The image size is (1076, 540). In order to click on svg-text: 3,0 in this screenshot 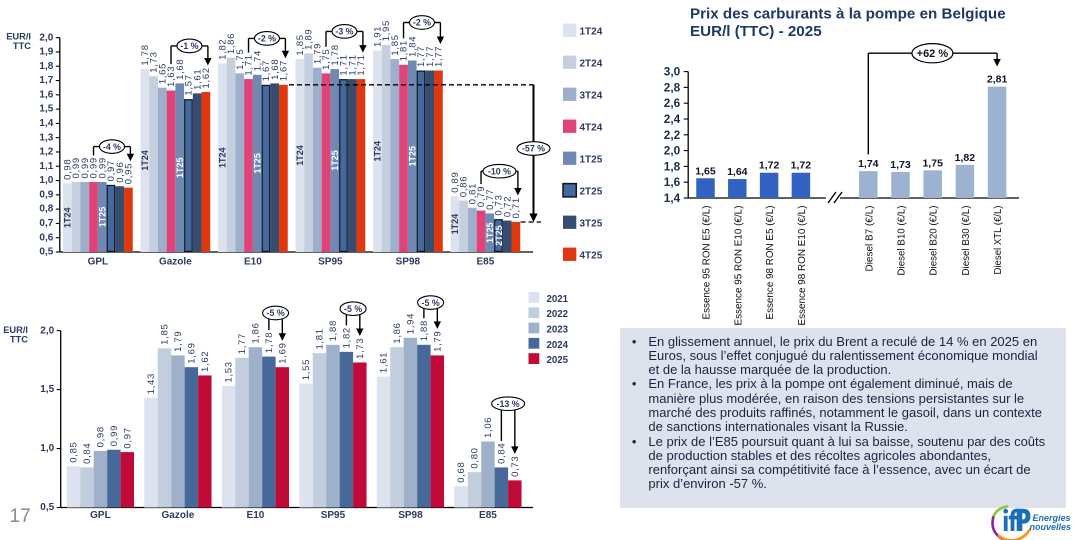, I will do `click(672, 72)`.